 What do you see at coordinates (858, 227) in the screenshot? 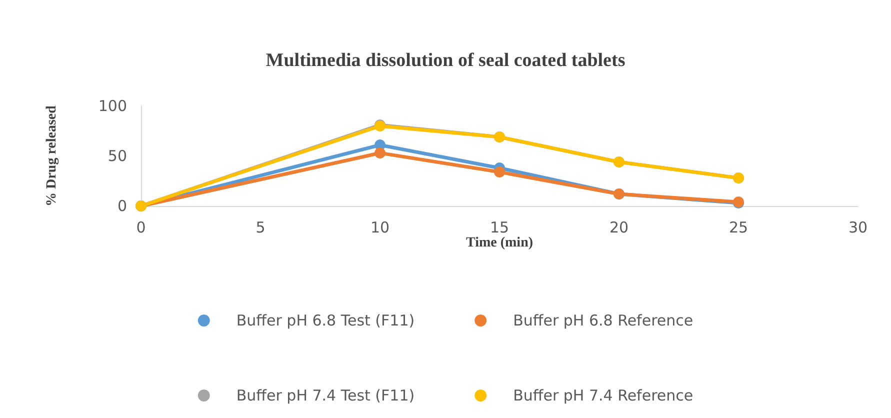
I see `x-tick-label: 30` at bounding box center [858, 227].